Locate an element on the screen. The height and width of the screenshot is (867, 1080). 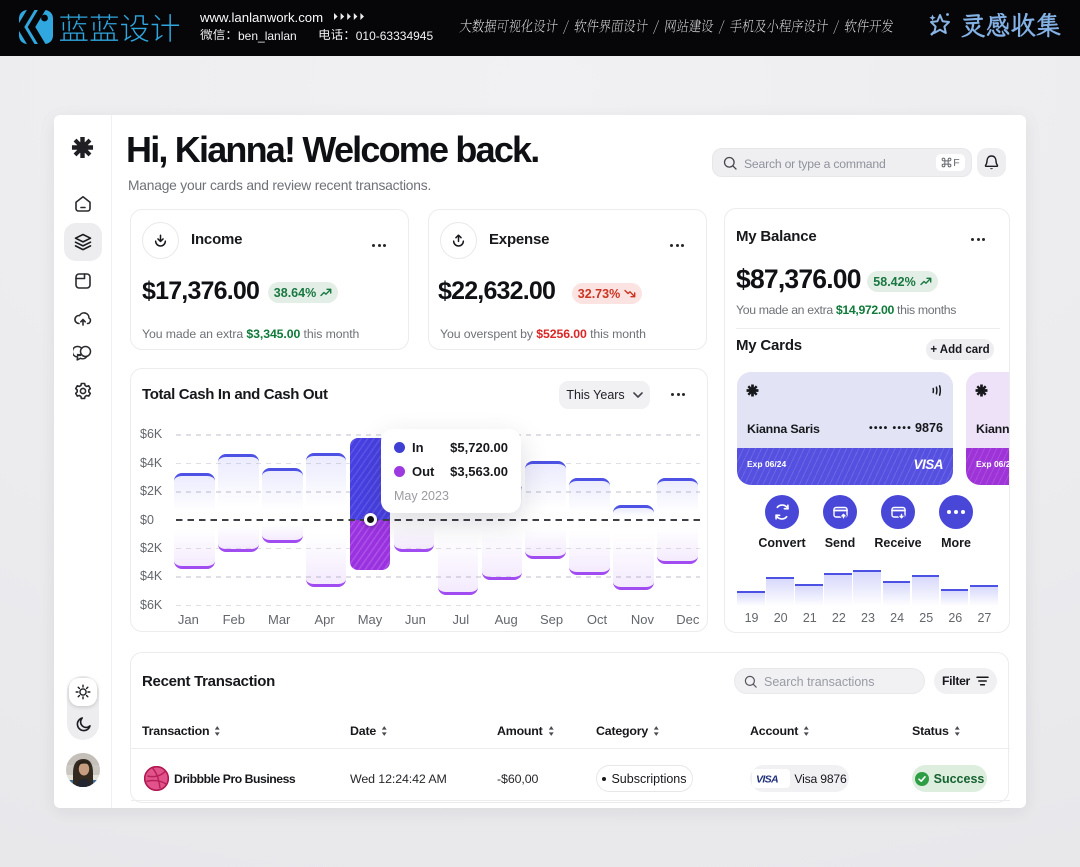
svg-text: VISA is located at coordinates (767, 778).